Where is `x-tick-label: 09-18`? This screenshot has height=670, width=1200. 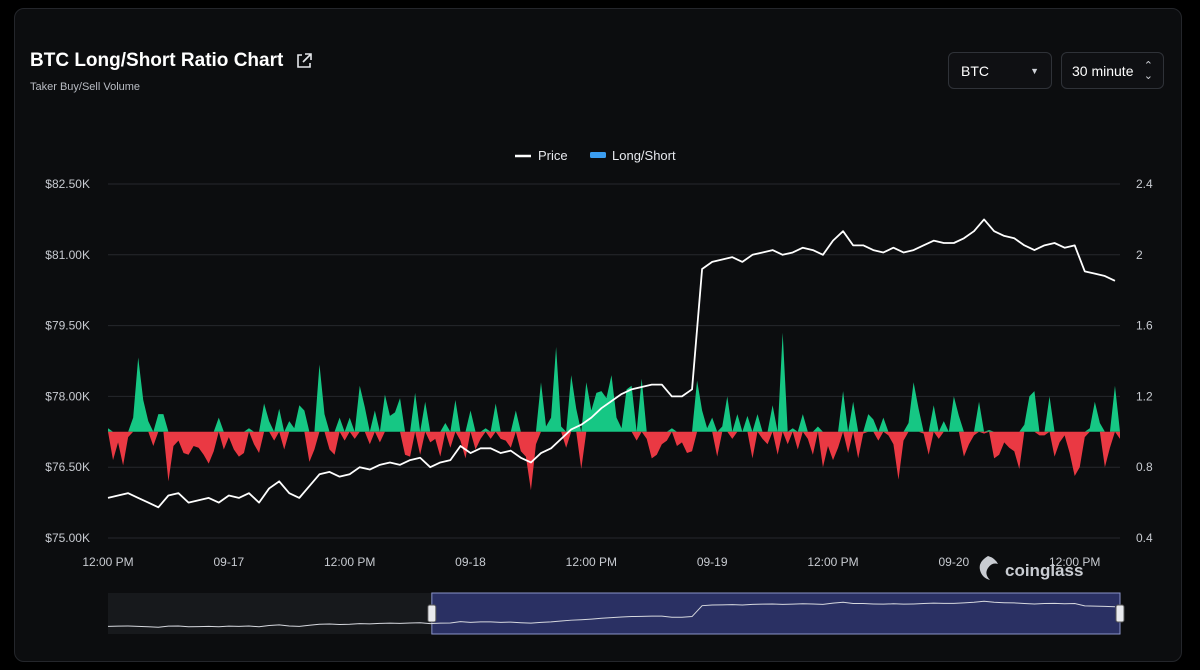 x-tick-label: 09-18 is located at coordinates (470, 562).